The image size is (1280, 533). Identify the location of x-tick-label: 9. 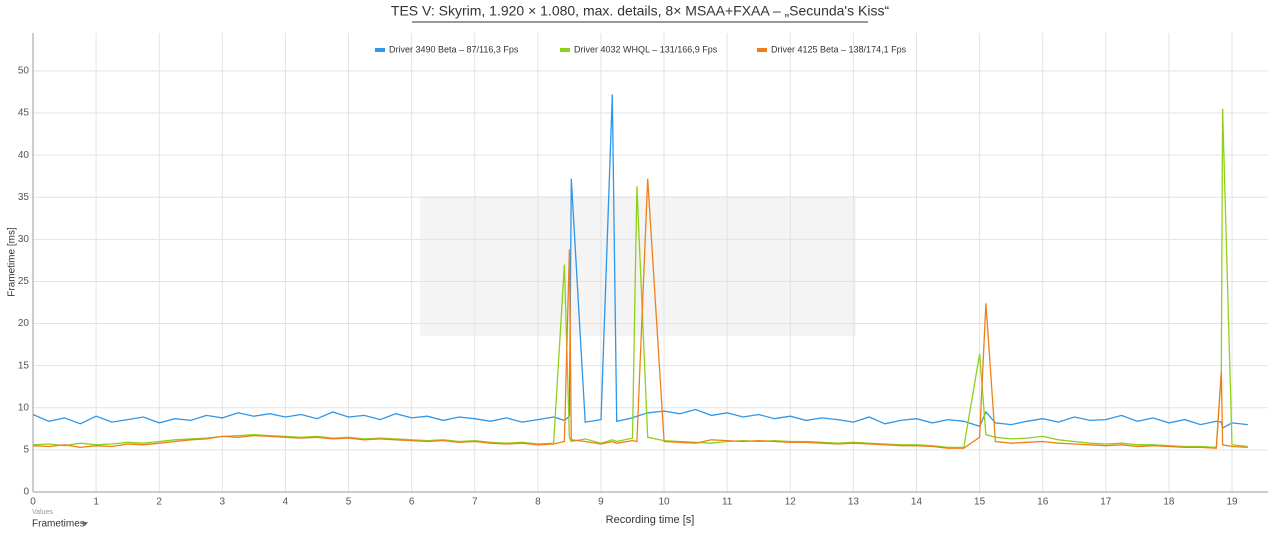
(601, 502).